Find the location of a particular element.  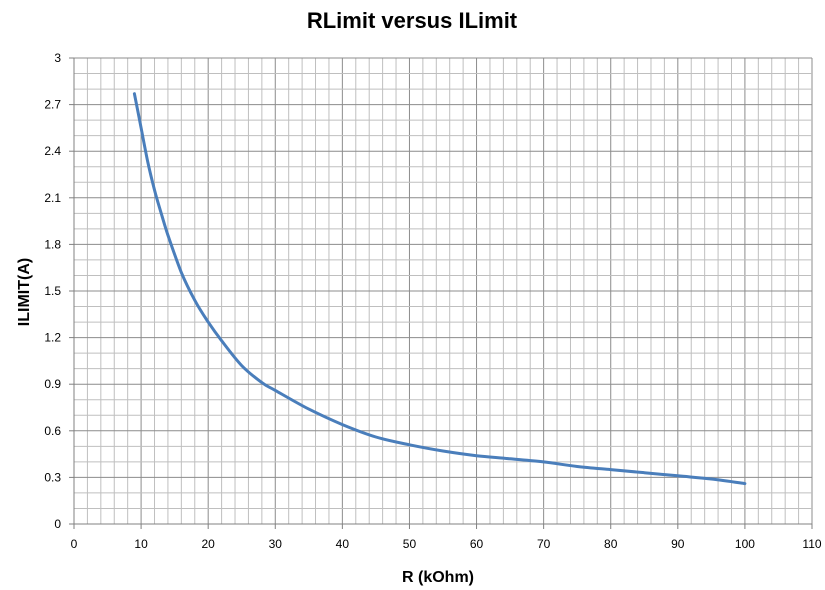

x-tick-label: 10 is located at coordinates (141, 544).